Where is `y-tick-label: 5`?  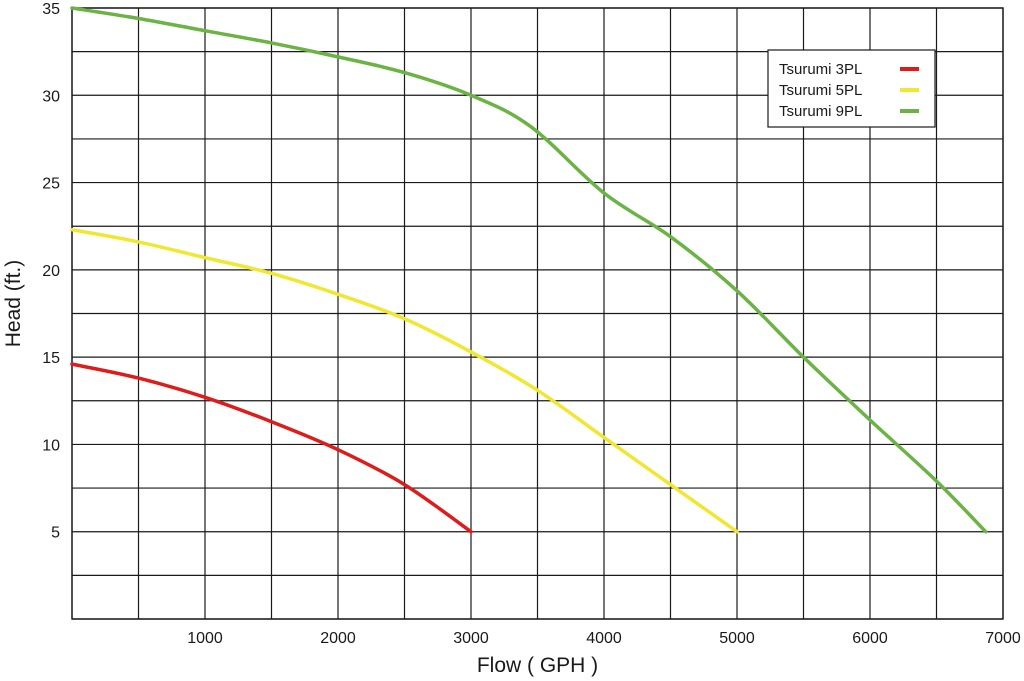 y-tick-label: 5 is located at coordinates (55, 533).